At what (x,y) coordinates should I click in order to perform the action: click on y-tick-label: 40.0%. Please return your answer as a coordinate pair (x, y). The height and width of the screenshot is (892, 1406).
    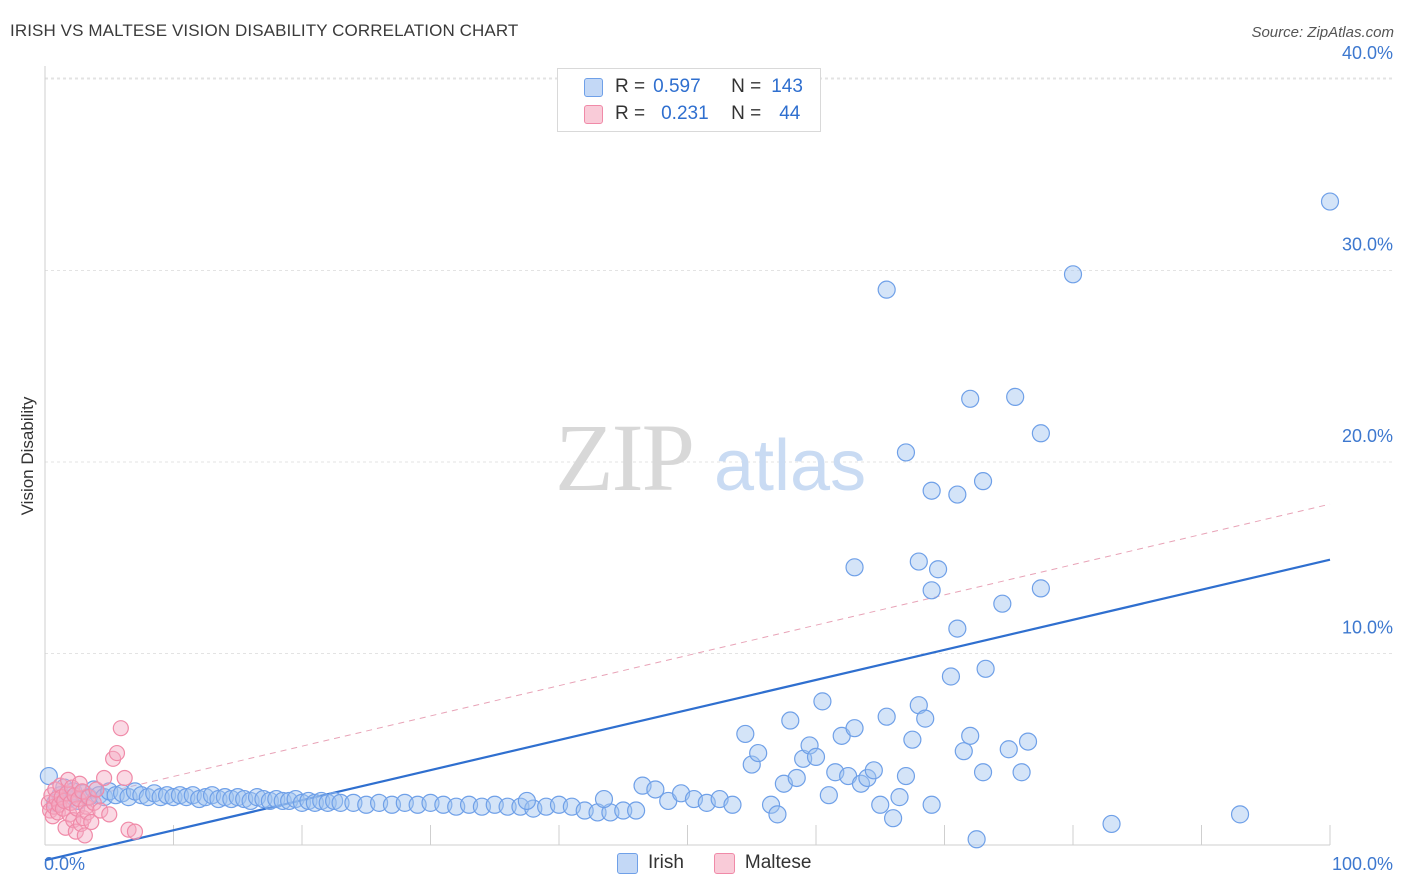
    Looking at the image, I should click on (1367, 53).